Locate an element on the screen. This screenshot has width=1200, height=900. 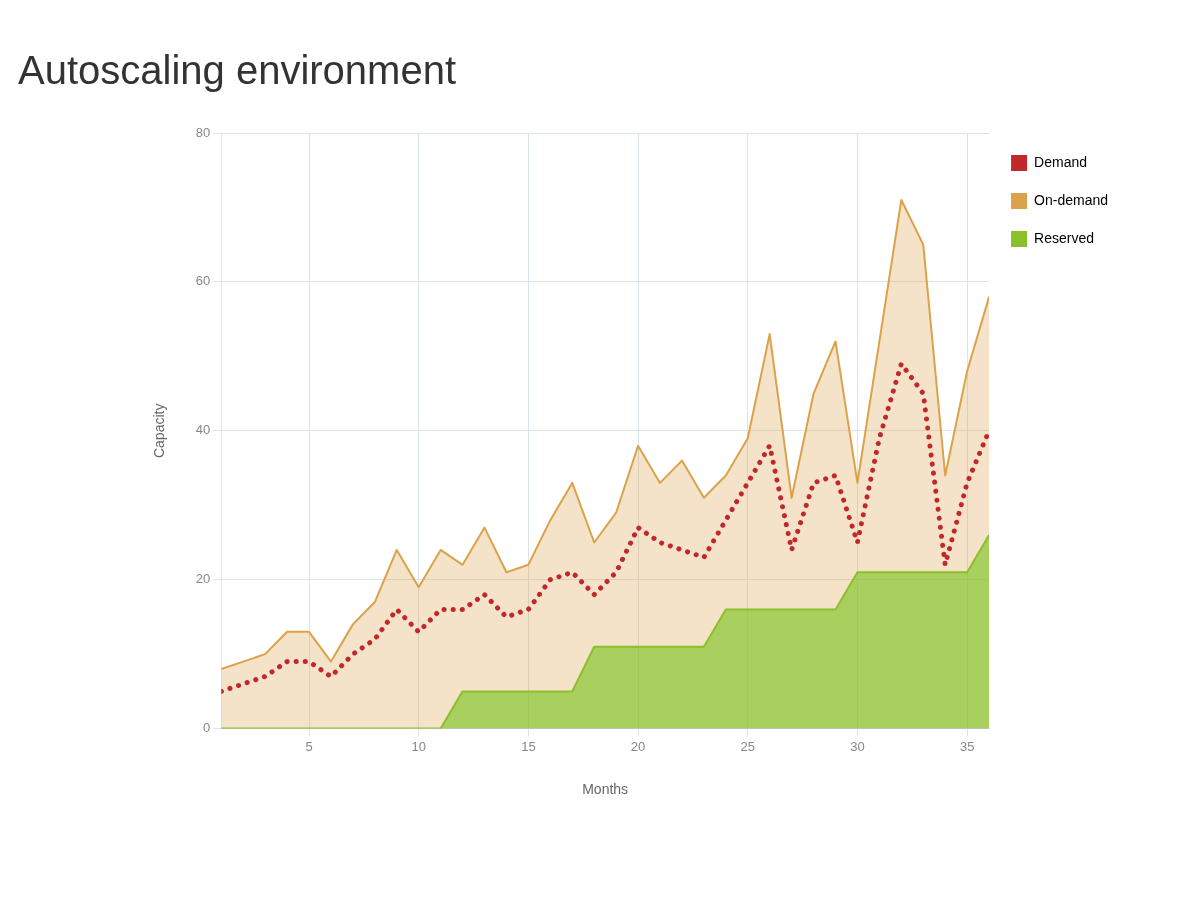
x-tick-label: 10 is located at coordinates (418, 746).